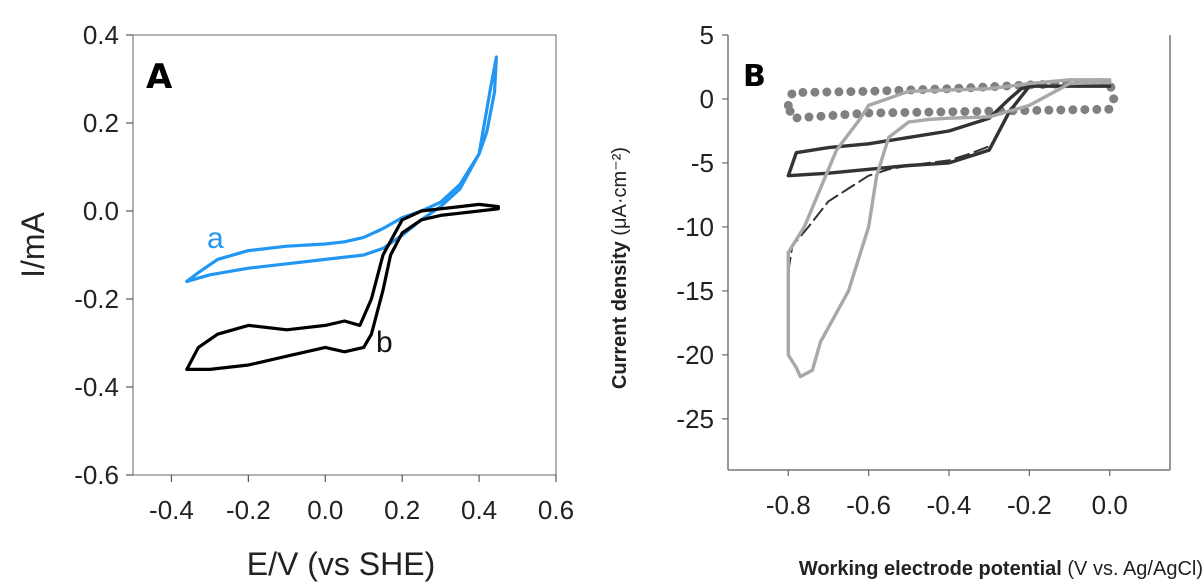 Image resolution: width=1203 pixels, height=583 pixels. I want to click on panel-a-xtick-label: 0.4, so click(479, 510).